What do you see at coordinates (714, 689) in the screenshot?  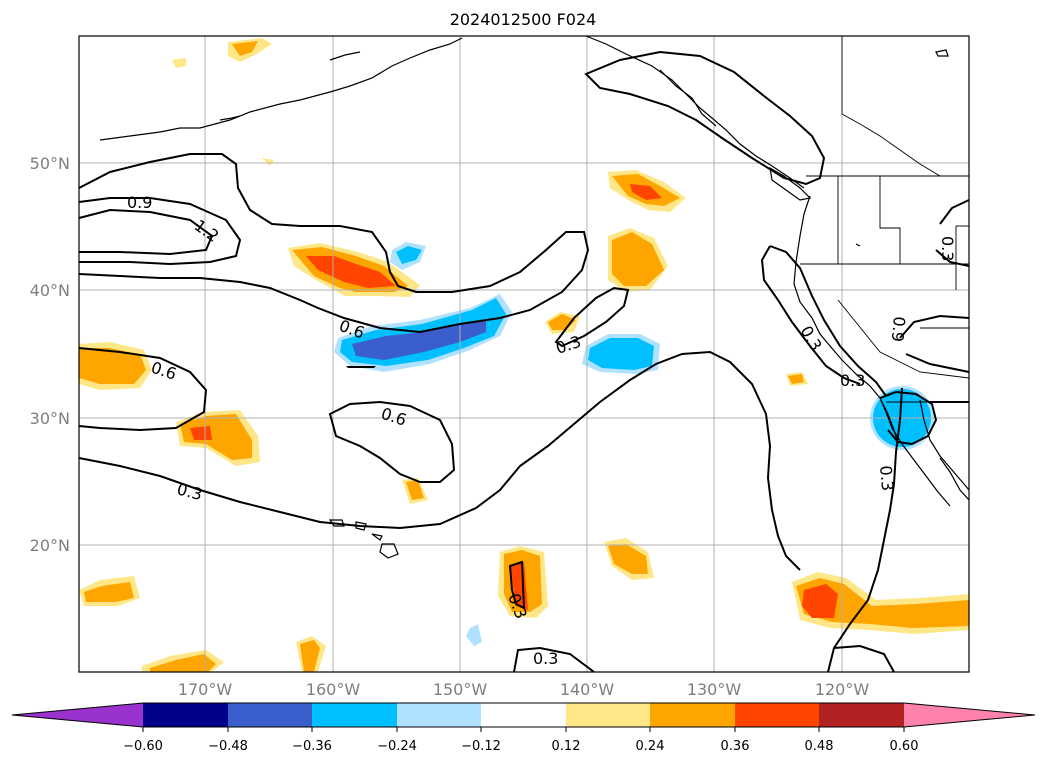 I see `lon-label: 130°W` at bounding box center [714, 689].